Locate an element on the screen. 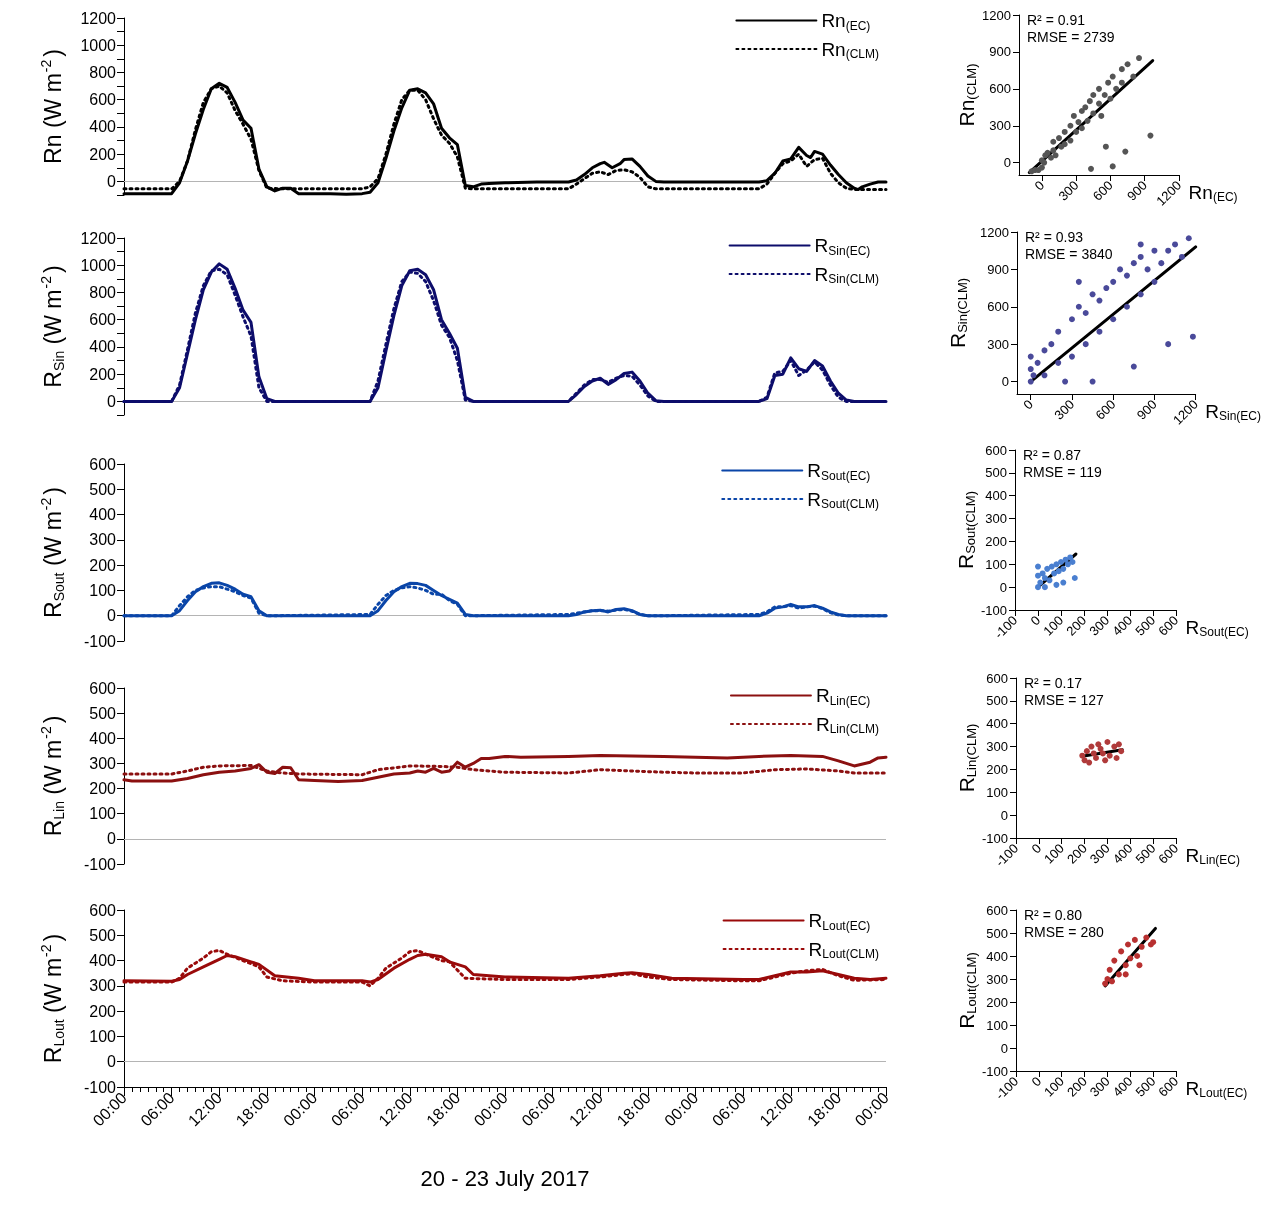  annotation: RMSE = 280 is located at coordinates (1064, 932).